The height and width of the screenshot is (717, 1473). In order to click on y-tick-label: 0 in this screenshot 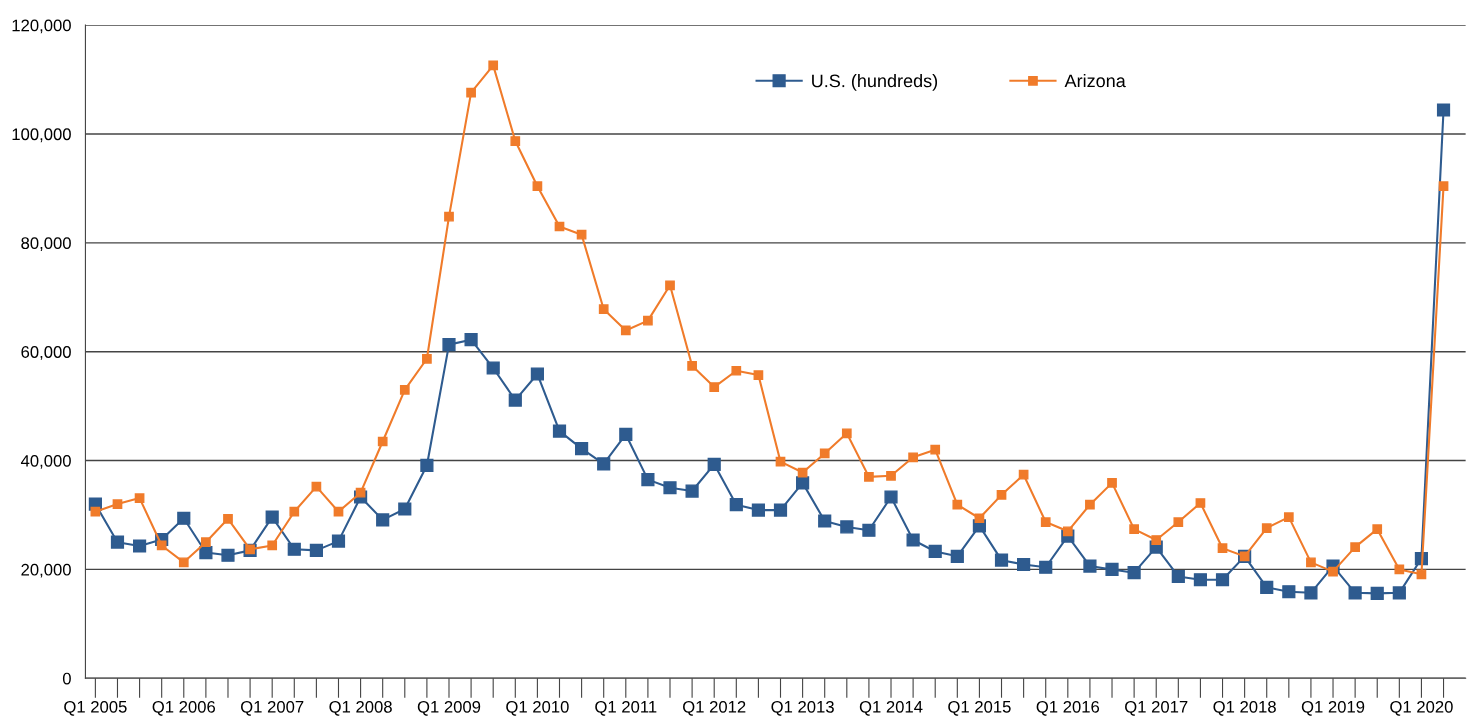, I will do `click(66, 678)`.